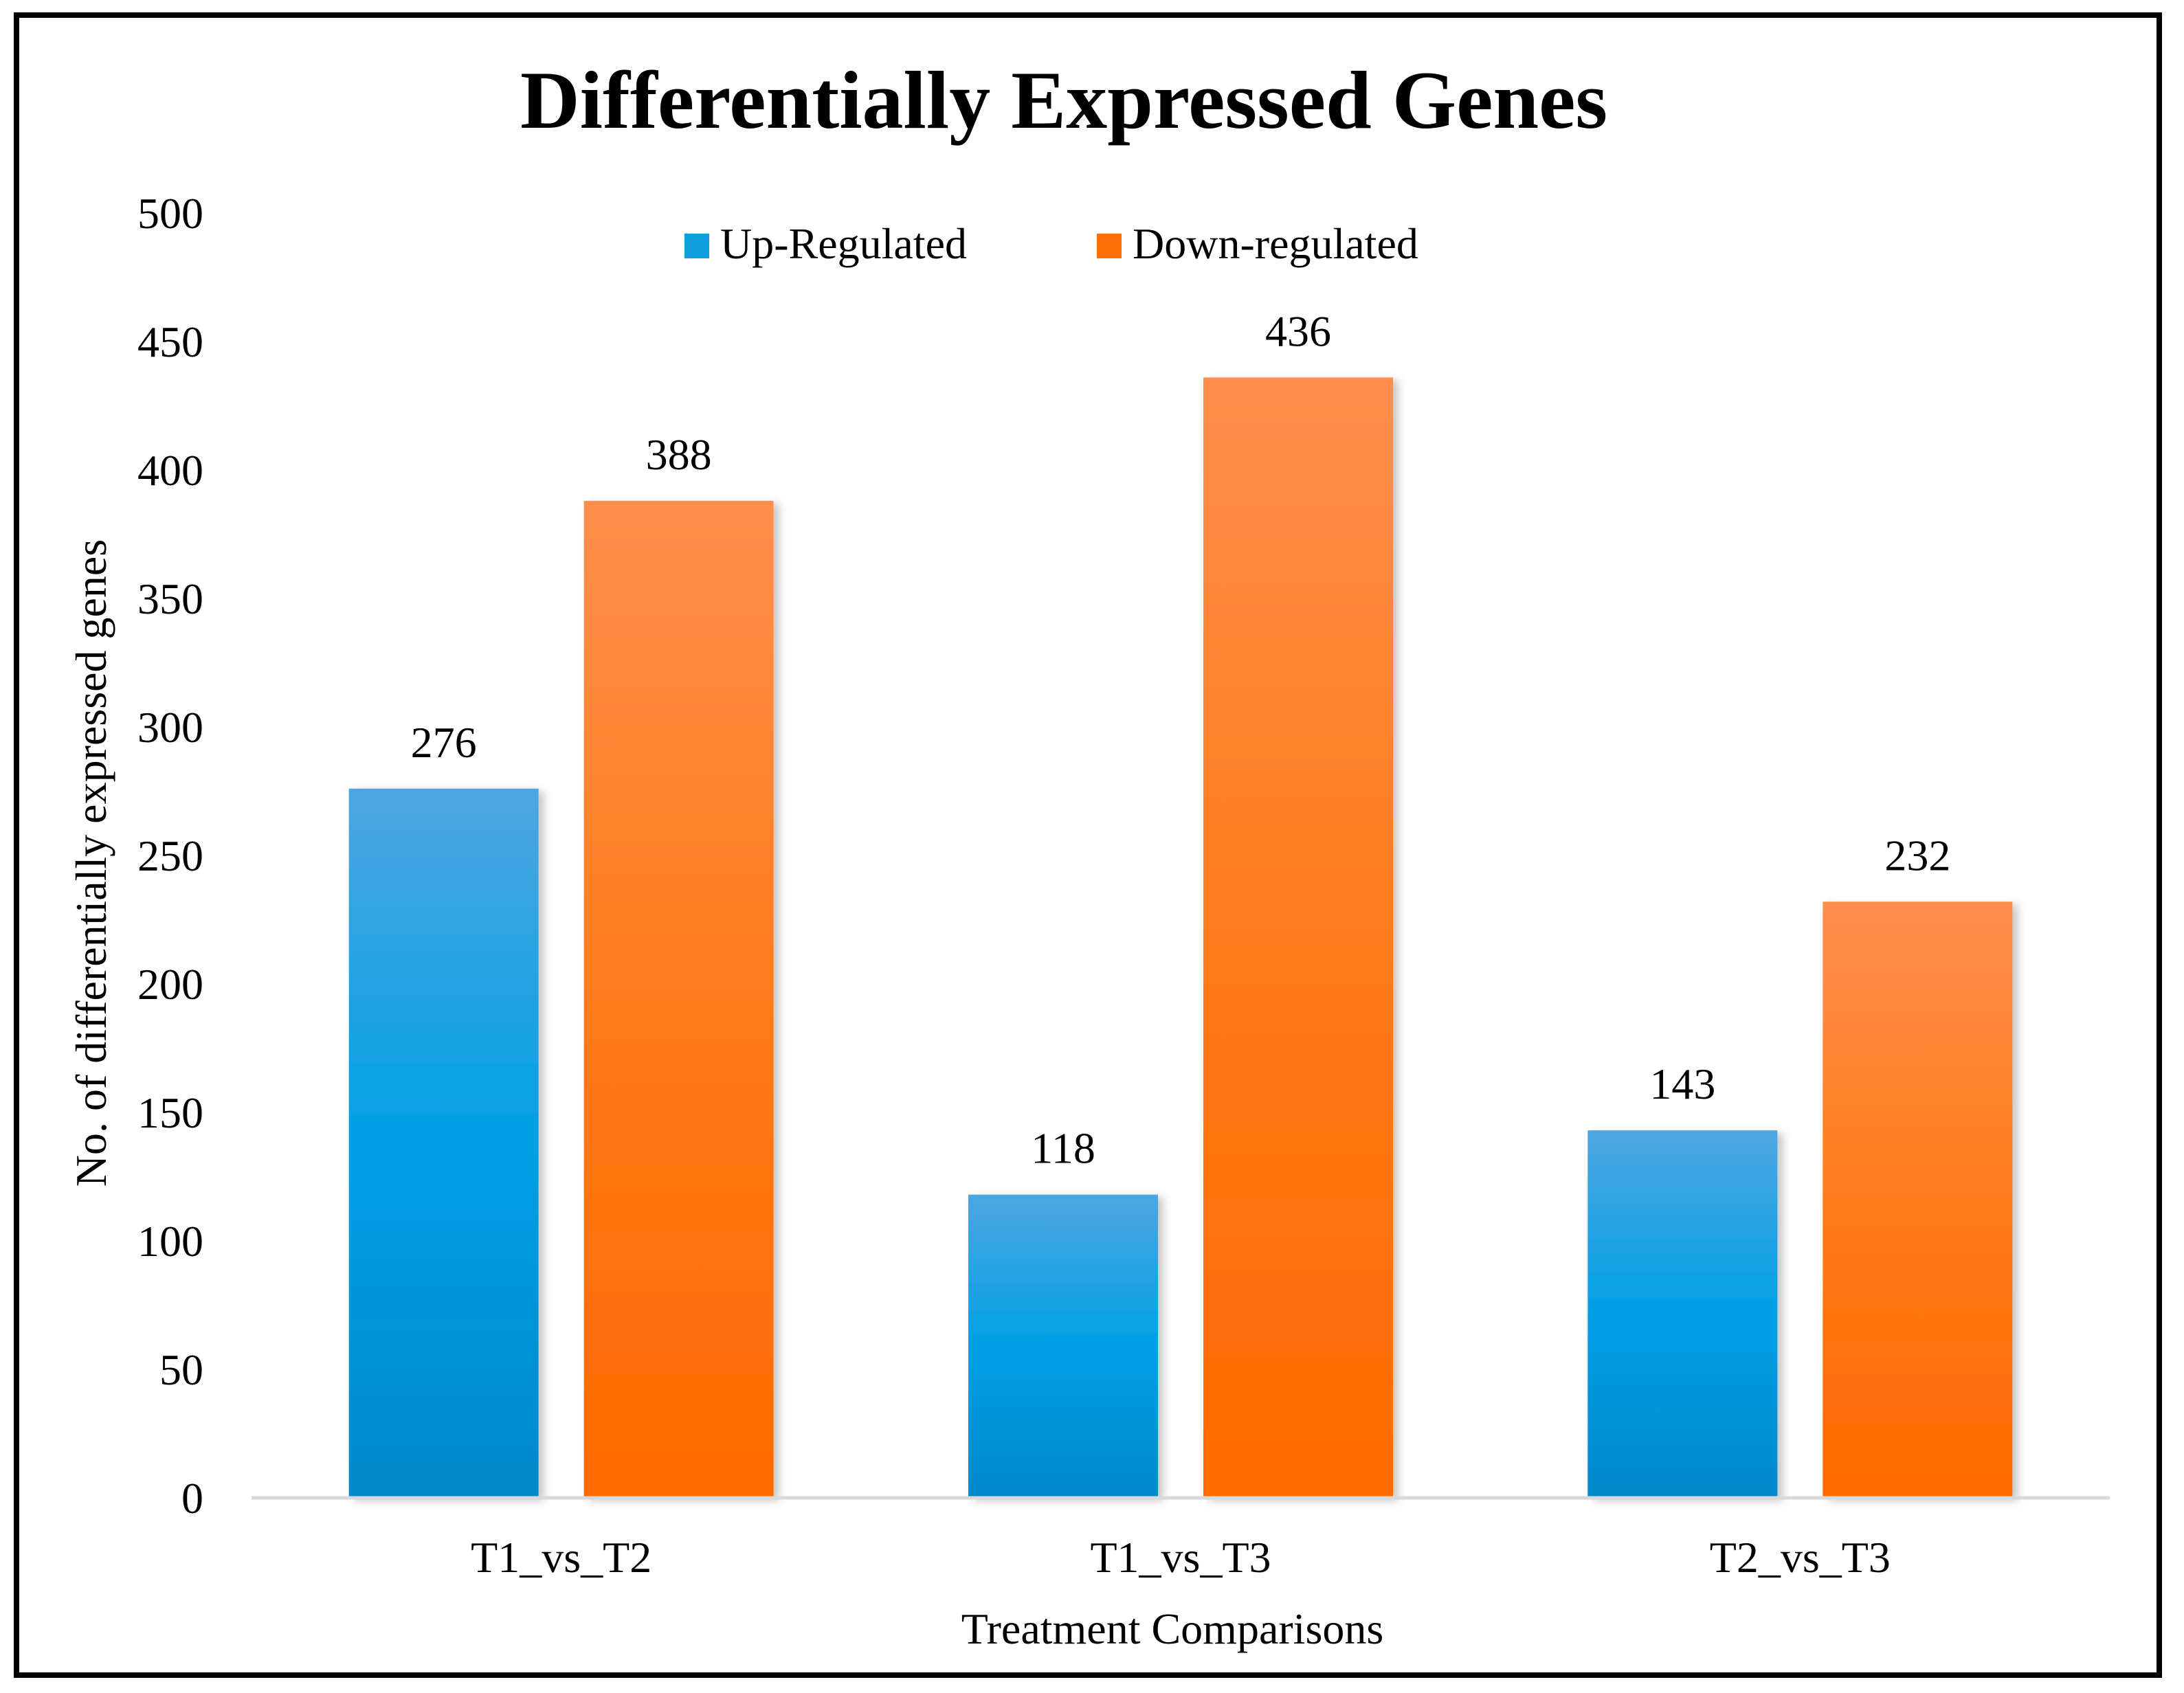 The image size is (2184, 1693). Describe the element at coordinates (1063, 1346) in the screenshot. I see `bar-up-regulated-t1-vs-t3` at that location.